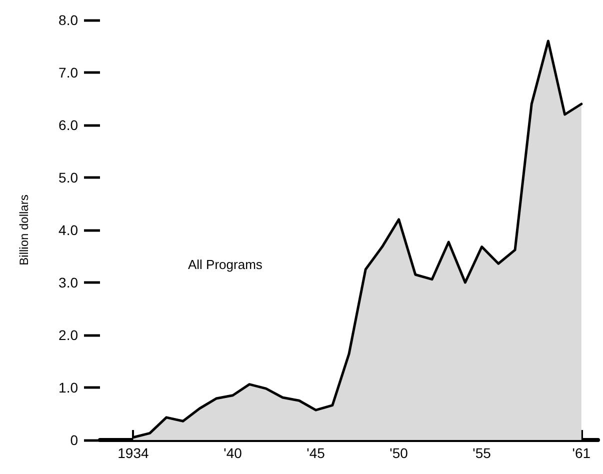 Image resolution: width=603 pixels, height=474 pixels. Describe the element at coordinates (68, 230) in the screenshot. I see `y-tick-label: 4.0` at that location.